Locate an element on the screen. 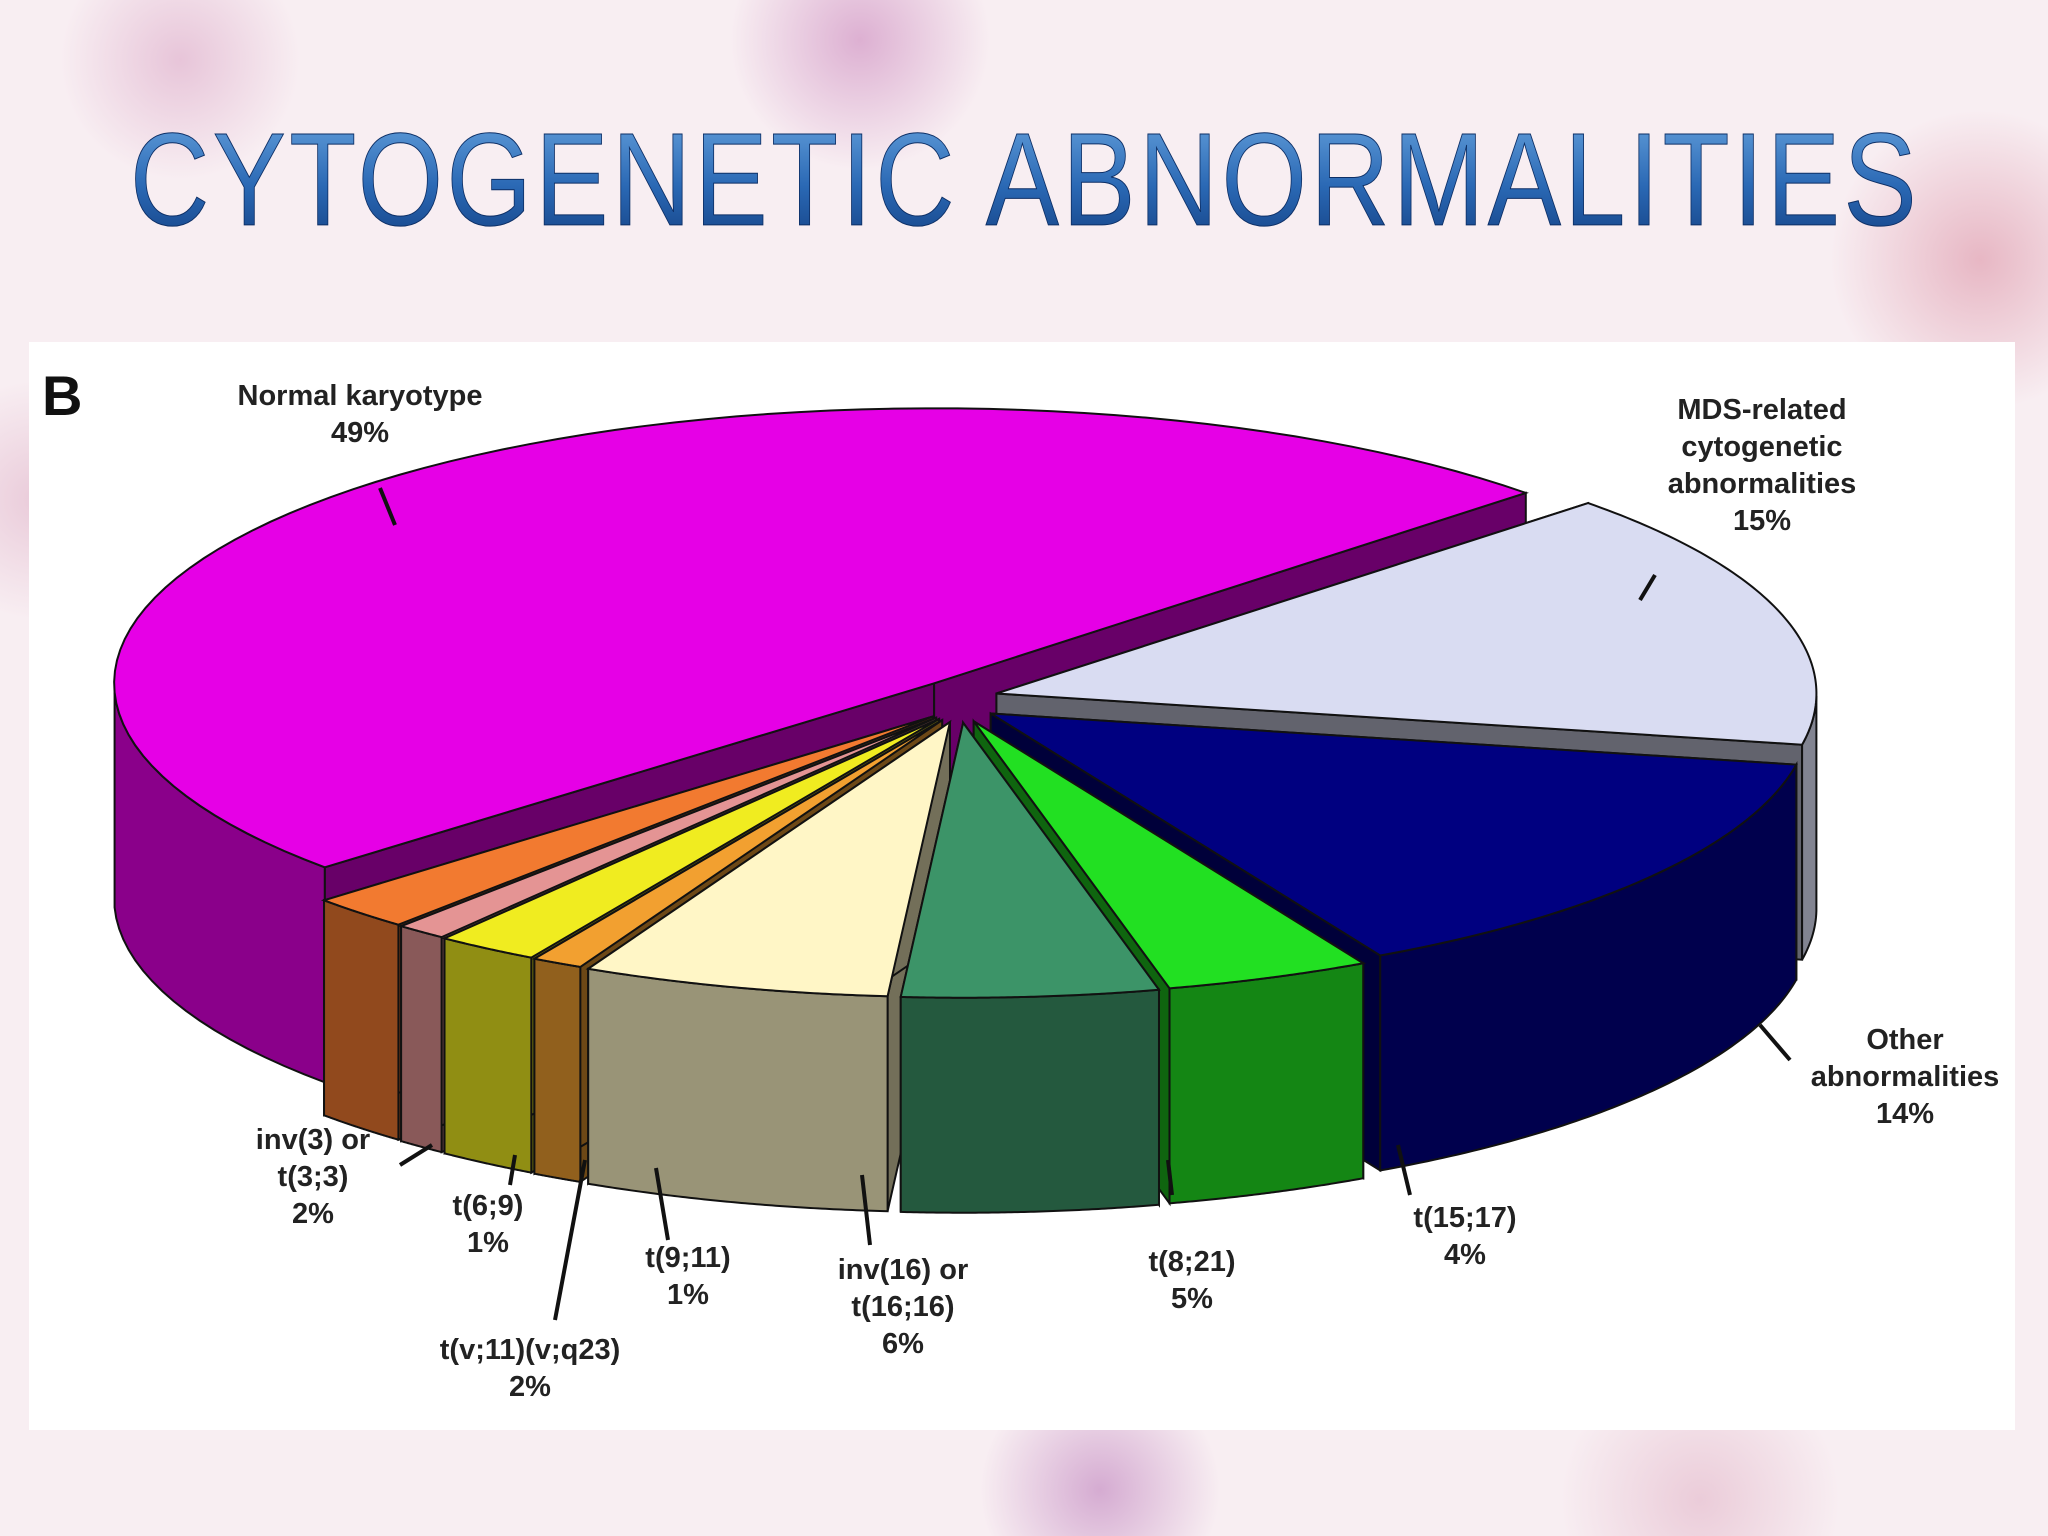  category-name: inv(16) or t(16;16) is located at coordinates (903, 1288).